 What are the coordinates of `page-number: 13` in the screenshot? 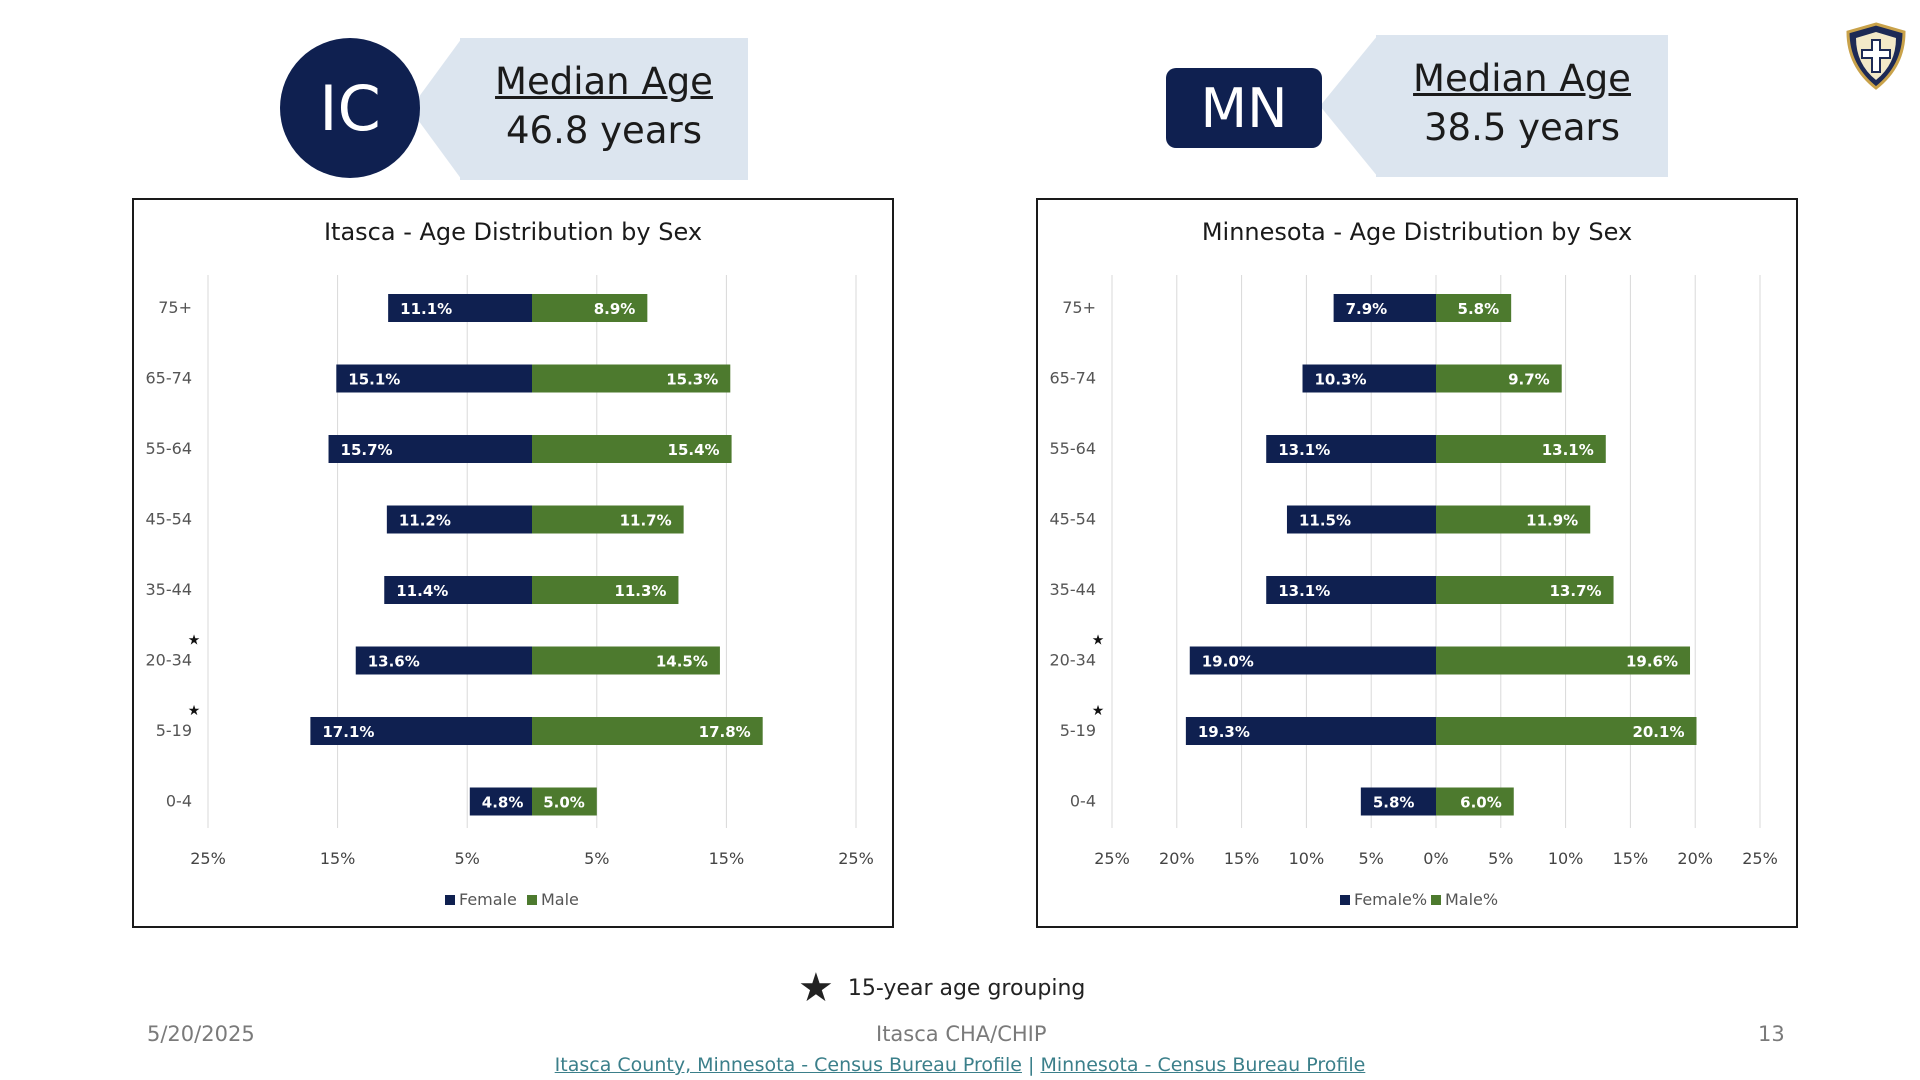 It's located at (1771, 1034).